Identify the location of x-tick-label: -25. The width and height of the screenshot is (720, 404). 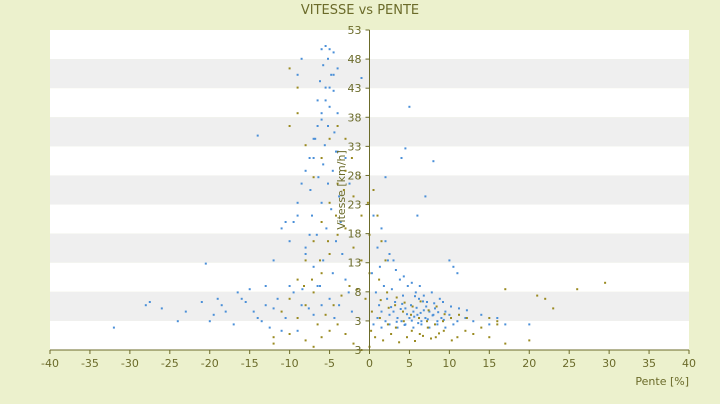
(170, 363).